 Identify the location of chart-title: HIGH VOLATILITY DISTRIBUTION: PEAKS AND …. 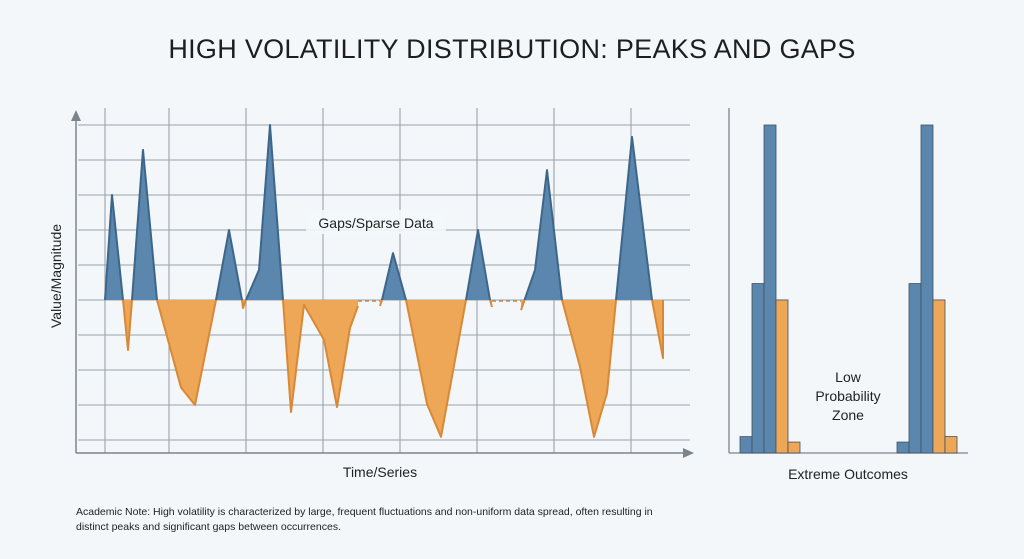
(512, 49).